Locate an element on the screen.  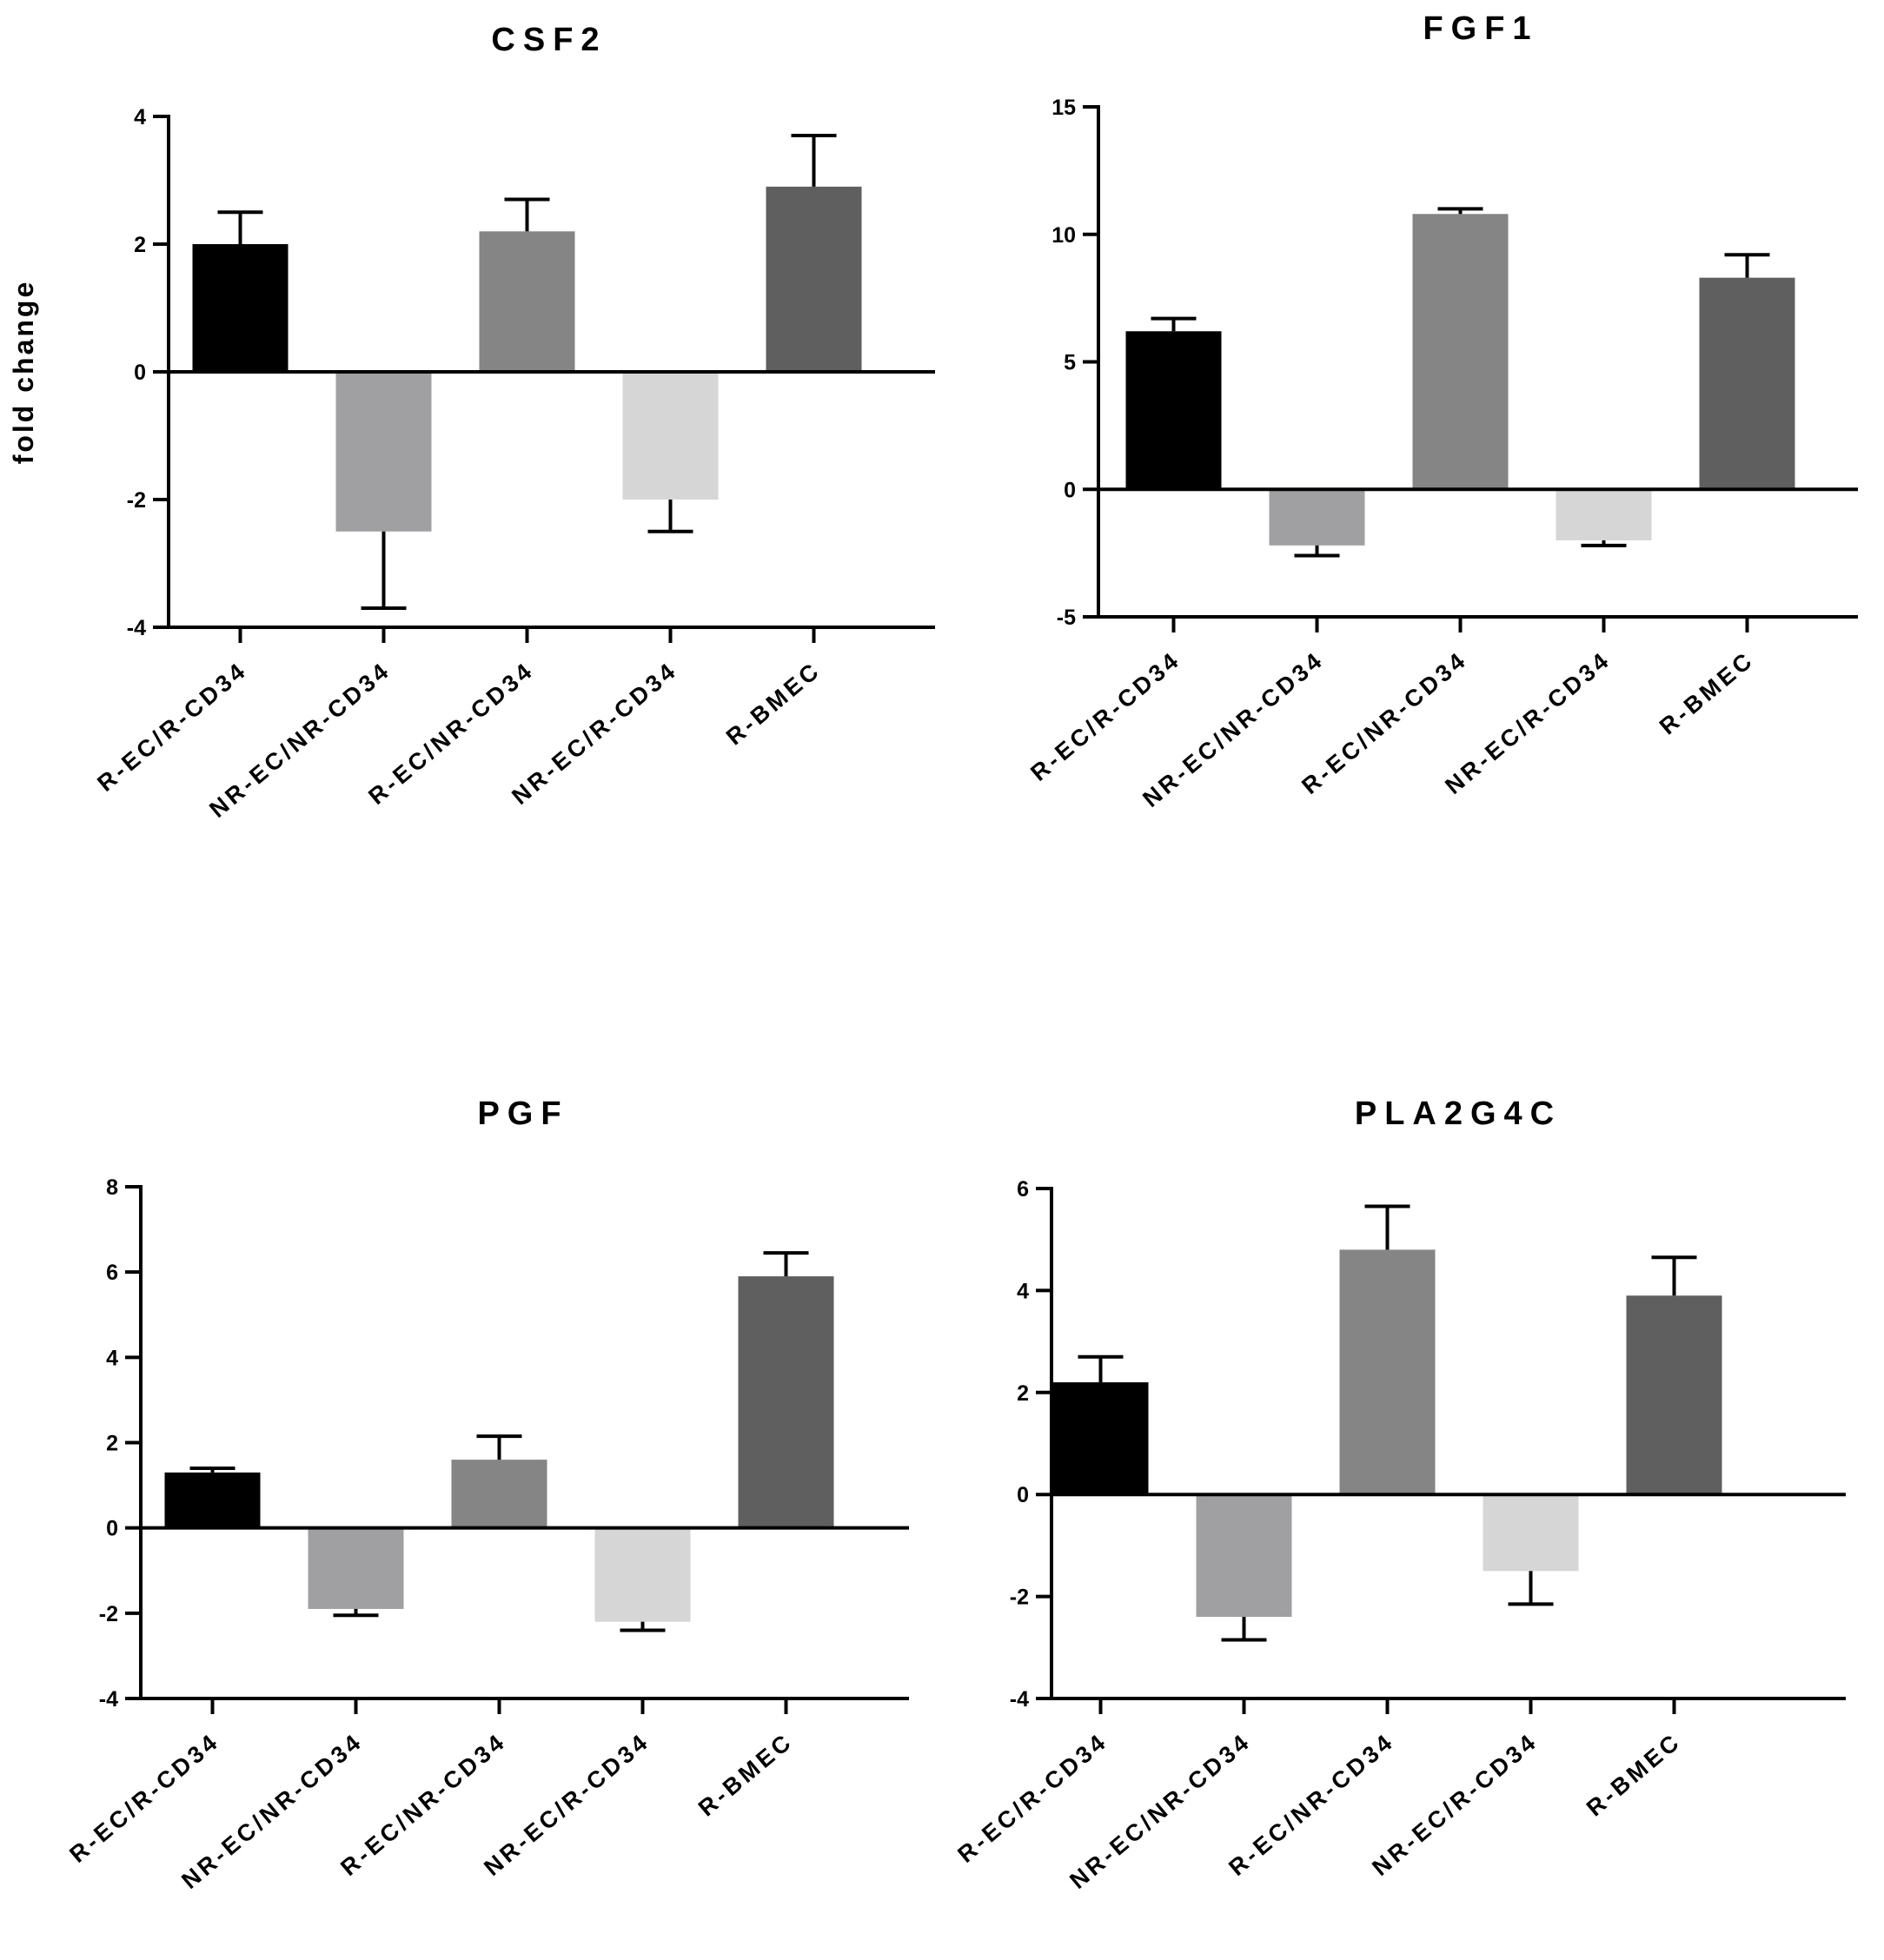
chart-title: FGF1 is located at coordinates (1480, 28).